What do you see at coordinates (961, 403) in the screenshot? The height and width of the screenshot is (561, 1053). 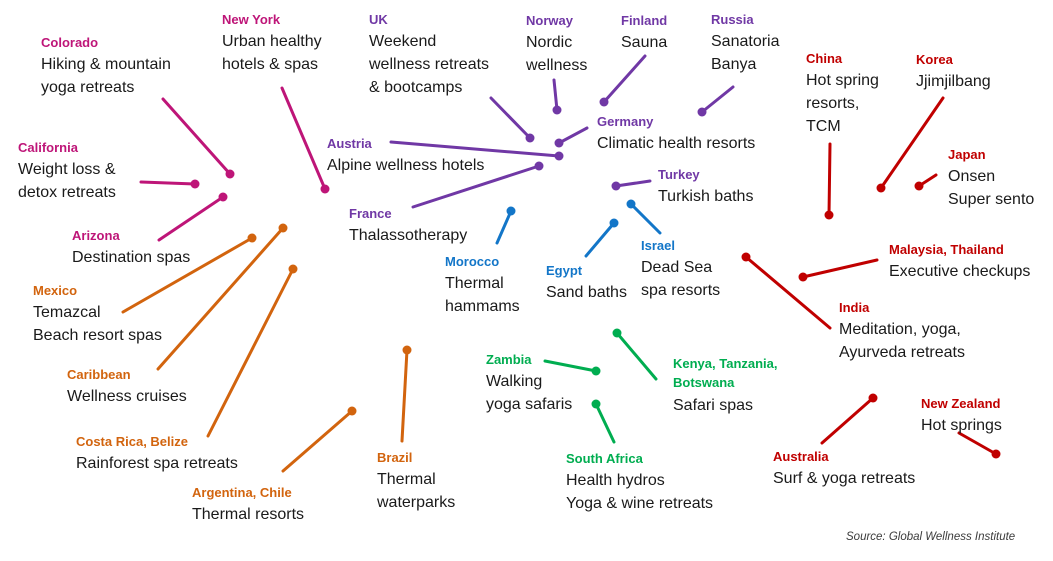 I see `region-name: New Zealand` at bounding box center [961, 403].